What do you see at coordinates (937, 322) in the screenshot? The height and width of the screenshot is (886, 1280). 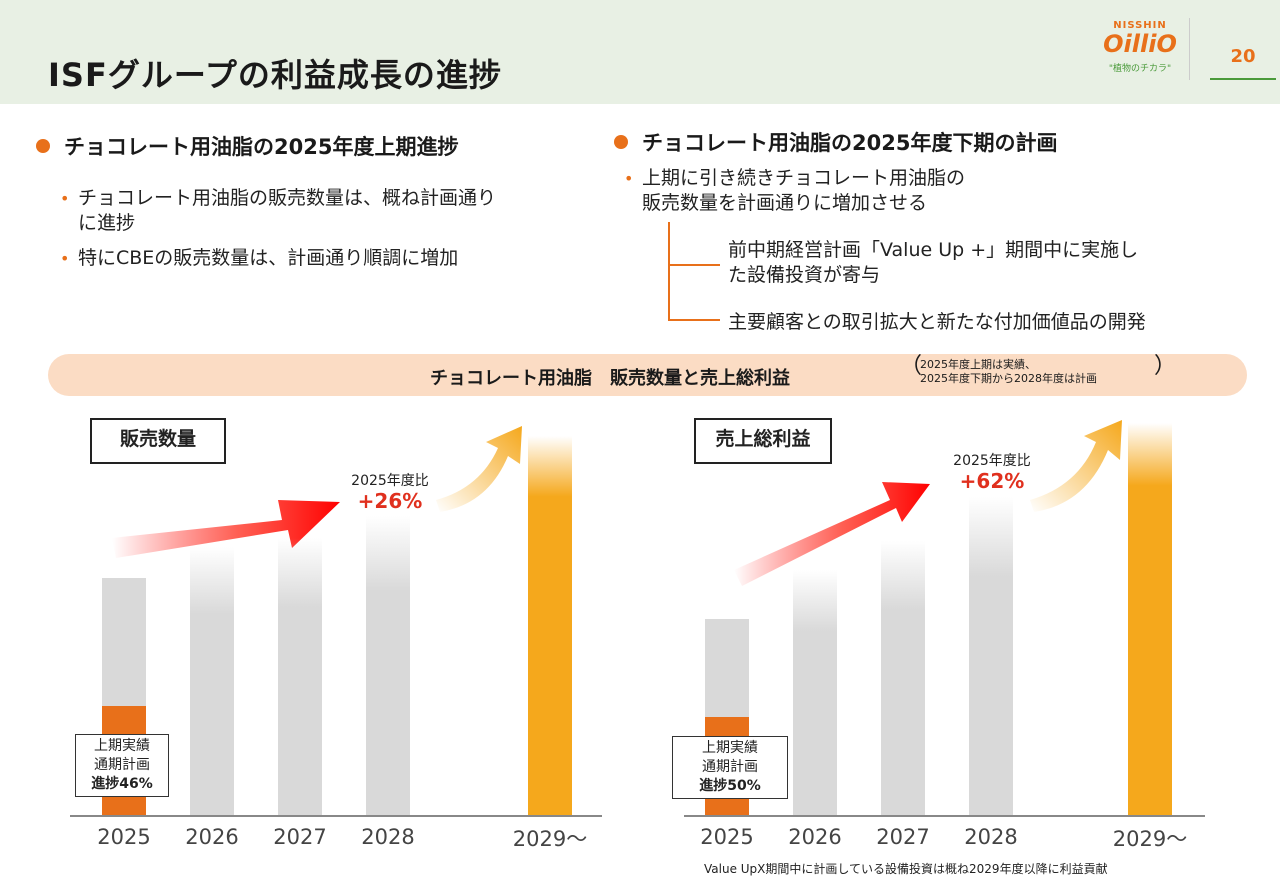 I see `sub-item-2: 主要顧客との取引拡大と新たな付加価値品の開発` at bounding box center [937, 322].